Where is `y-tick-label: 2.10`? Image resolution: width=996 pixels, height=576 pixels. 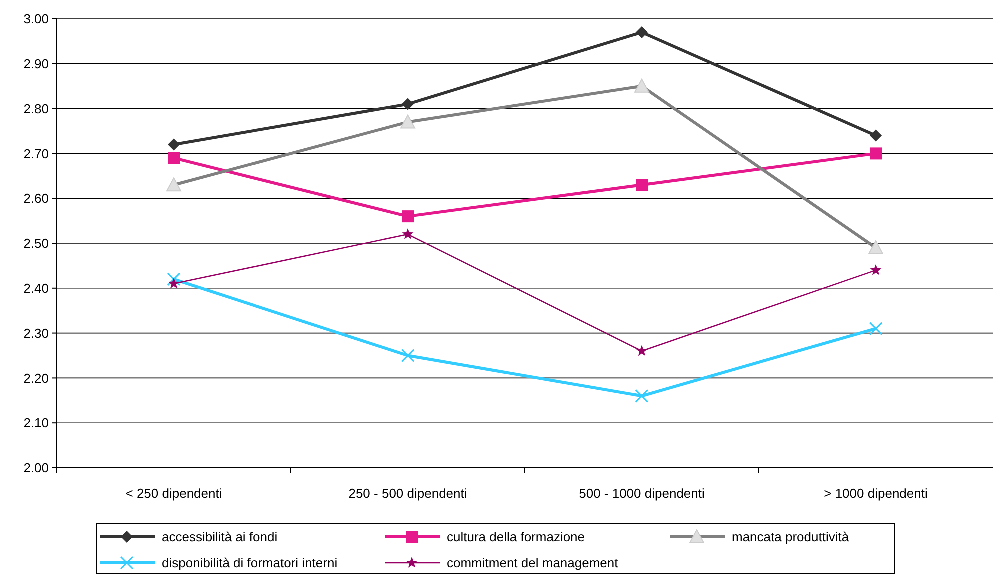 y-tick-label: 2.10 is located at coordinates (36, 423).